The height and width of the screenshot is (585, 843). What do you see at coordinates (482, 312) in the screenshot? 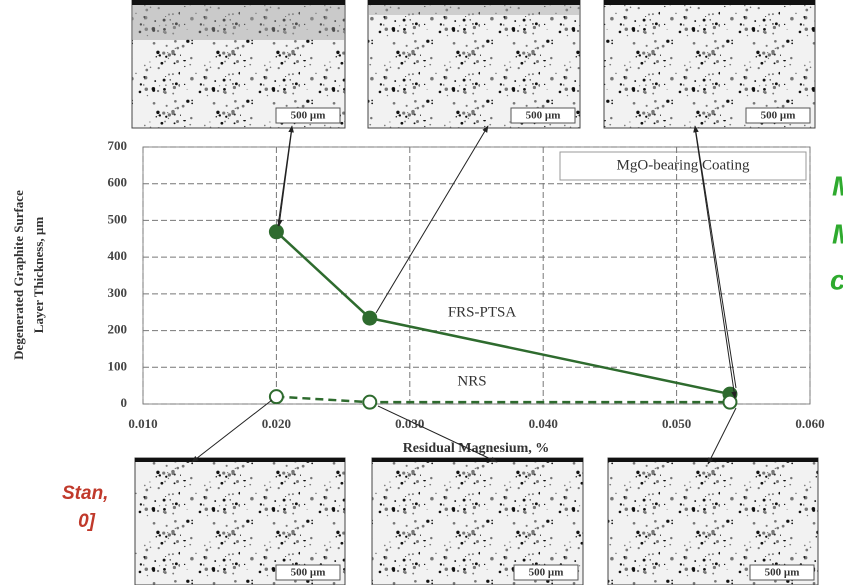
I see `series-label: FRS-PTSA` at bounding box center [482, 312].